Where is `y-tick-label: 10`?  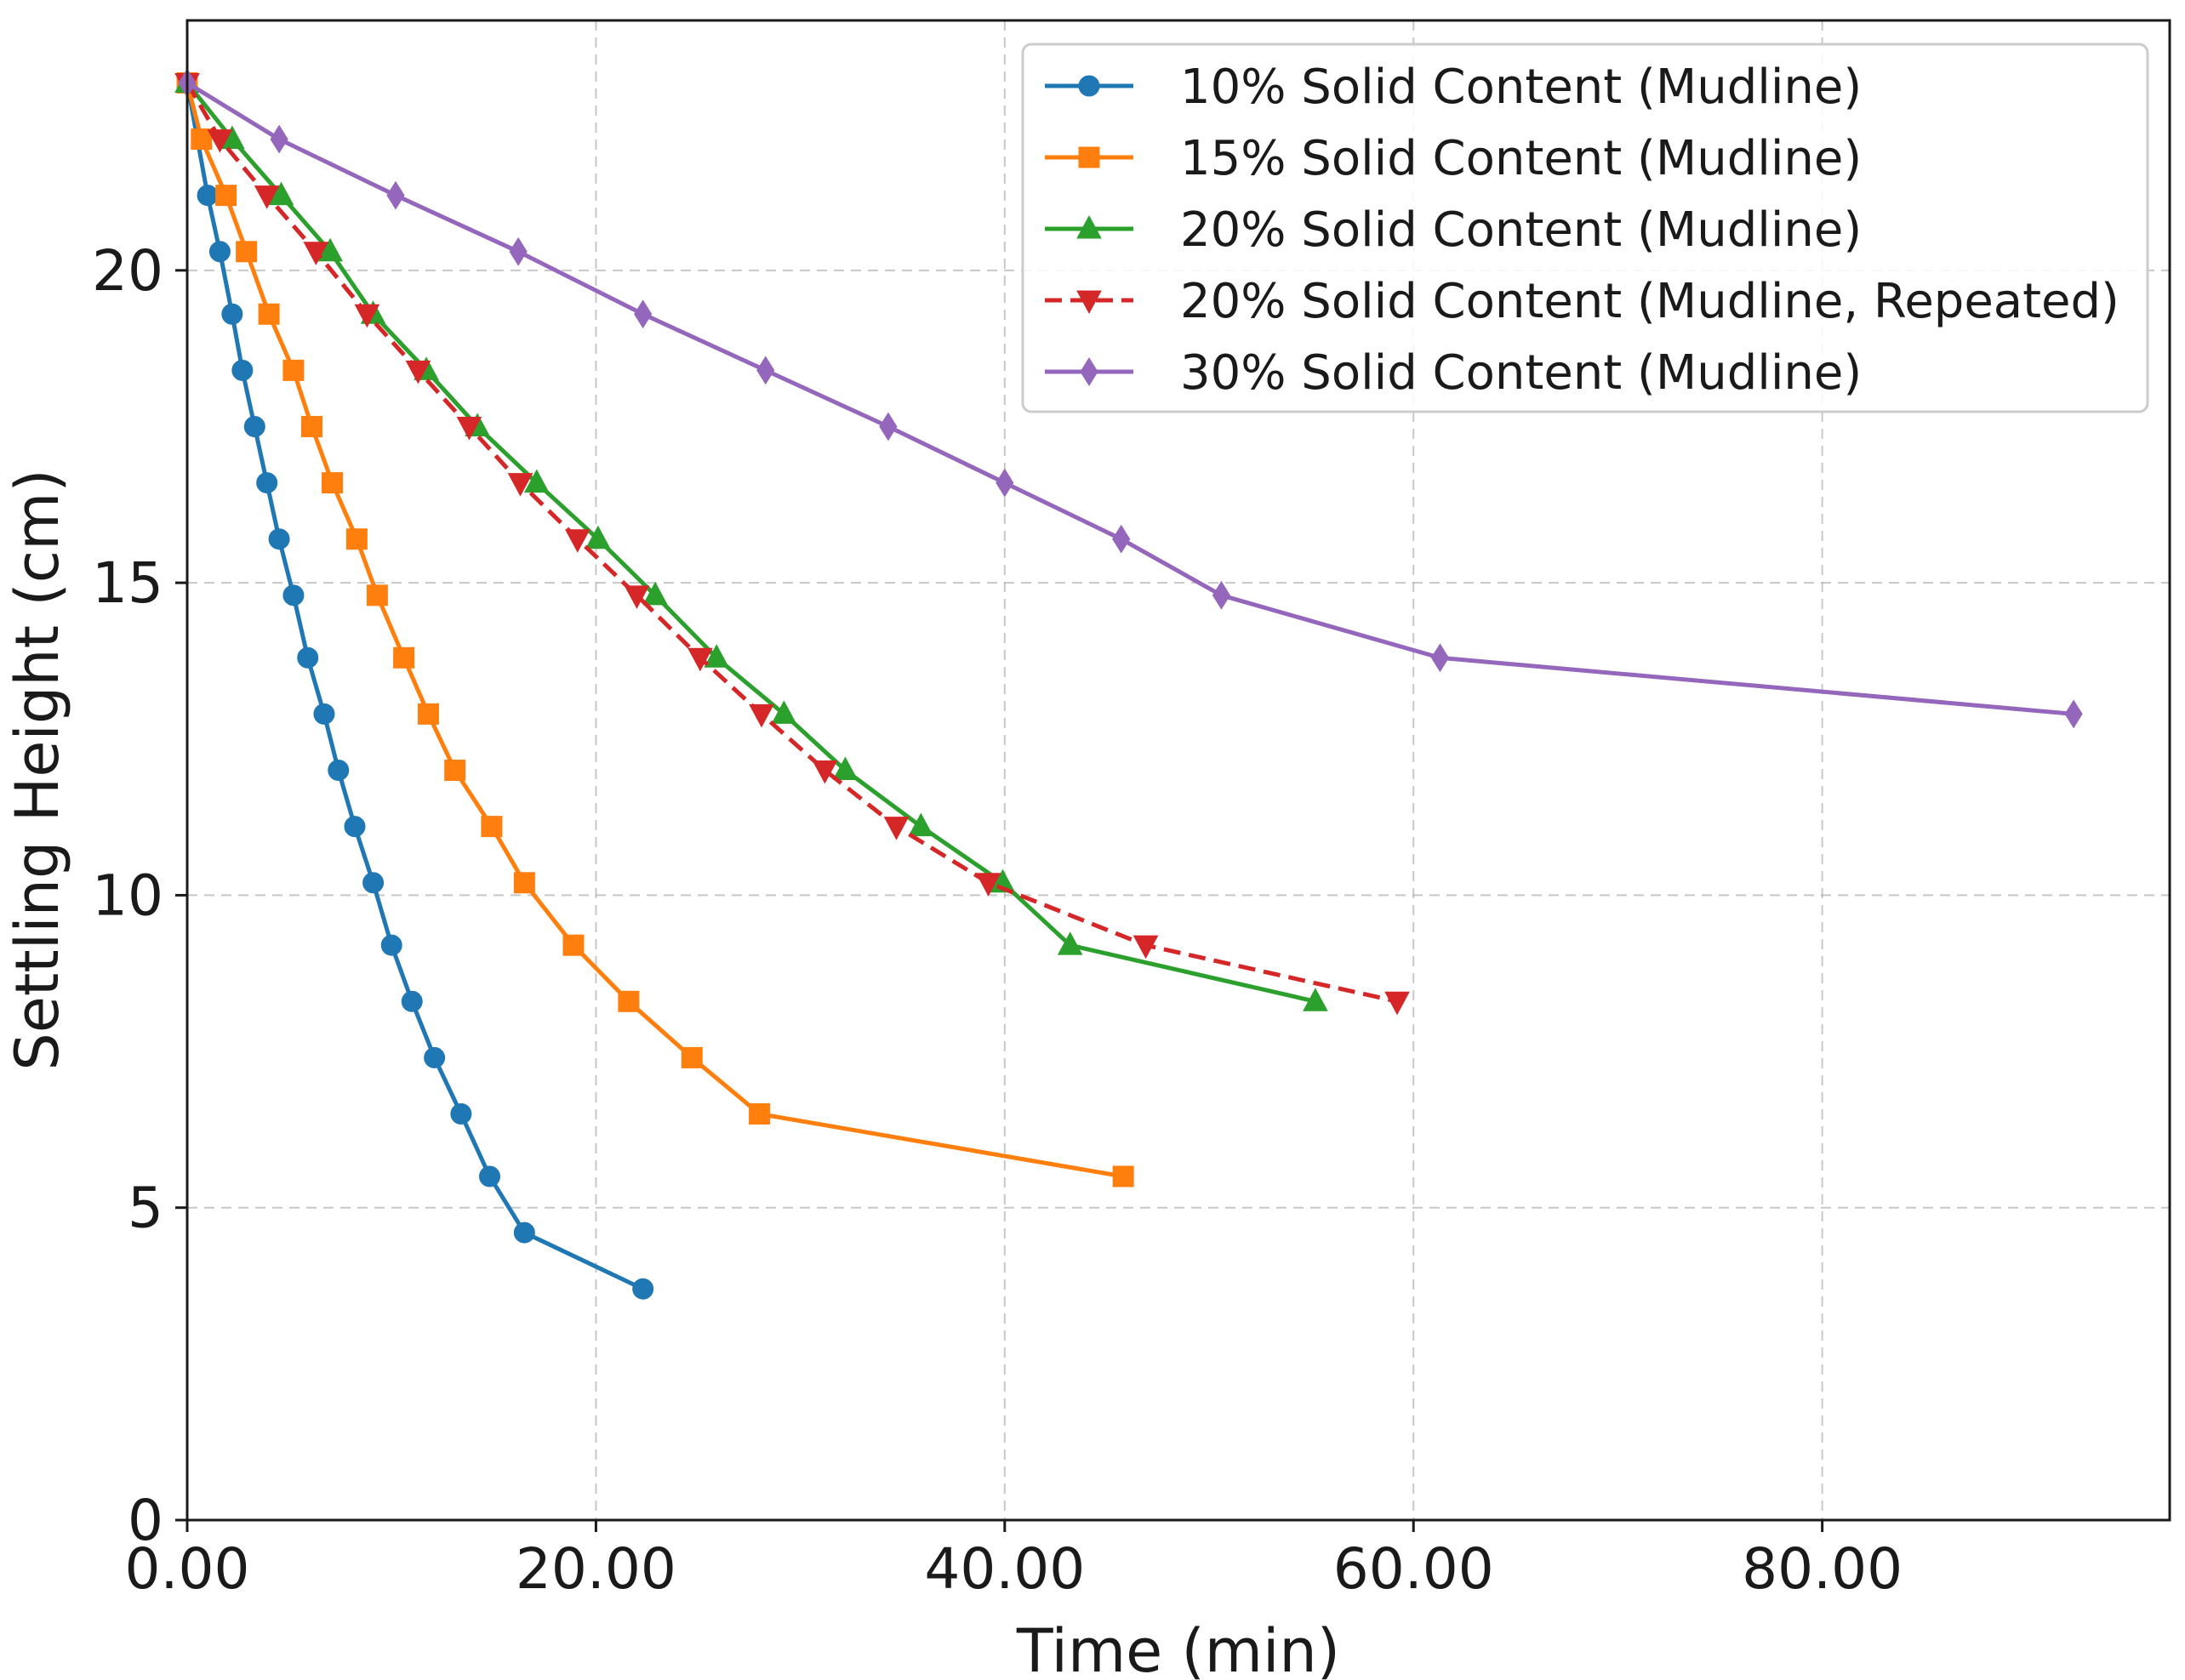
y-tick-label: 10 is located at coordinates (127, 895).